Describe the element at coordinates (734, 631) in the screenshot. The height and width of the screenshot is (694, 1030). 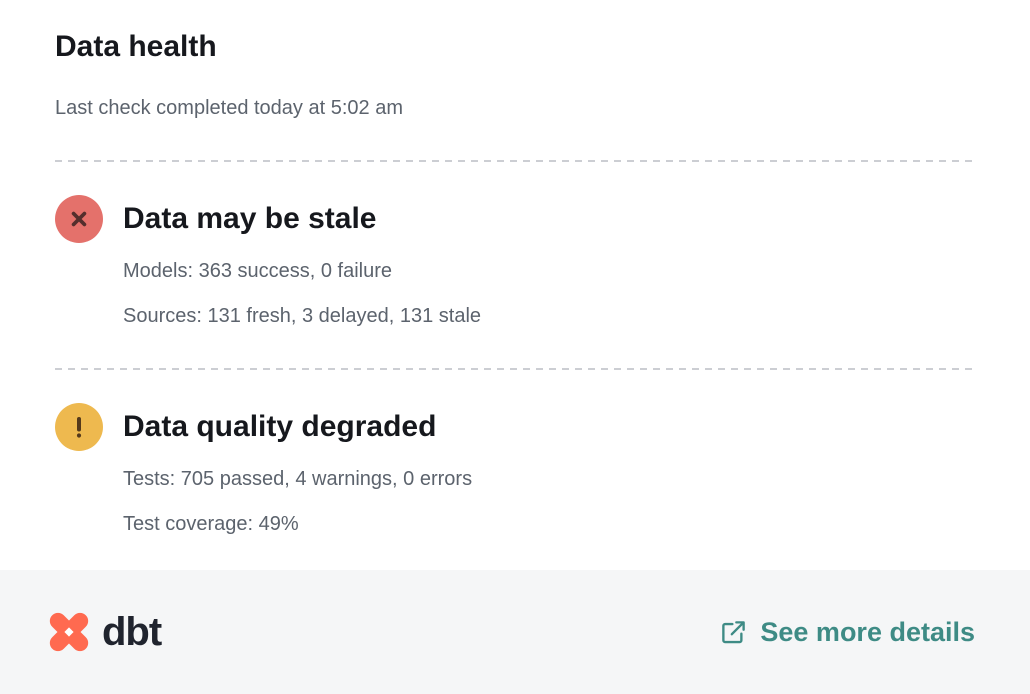
I see `external-link-icon` at that location.